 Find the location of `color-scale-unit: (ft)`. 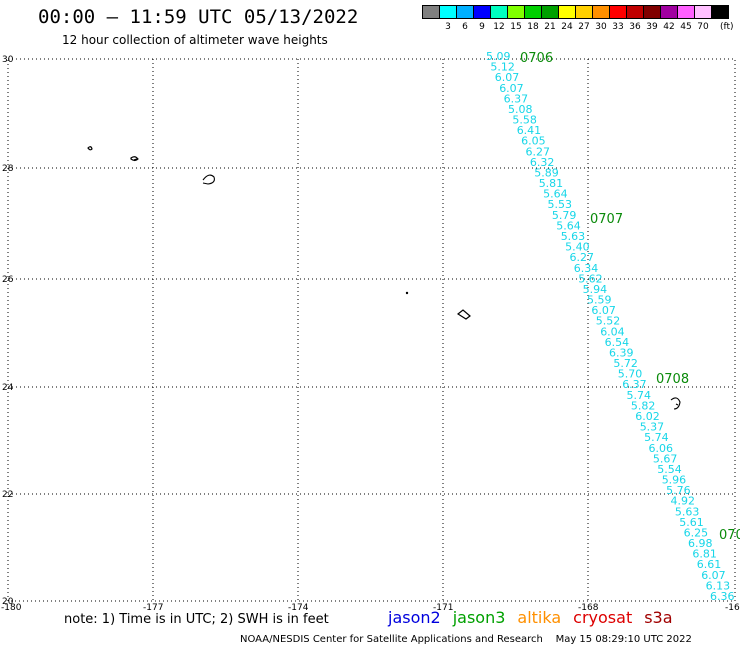

color-scale-unit: (ft) is located at coordinates (727, 27).